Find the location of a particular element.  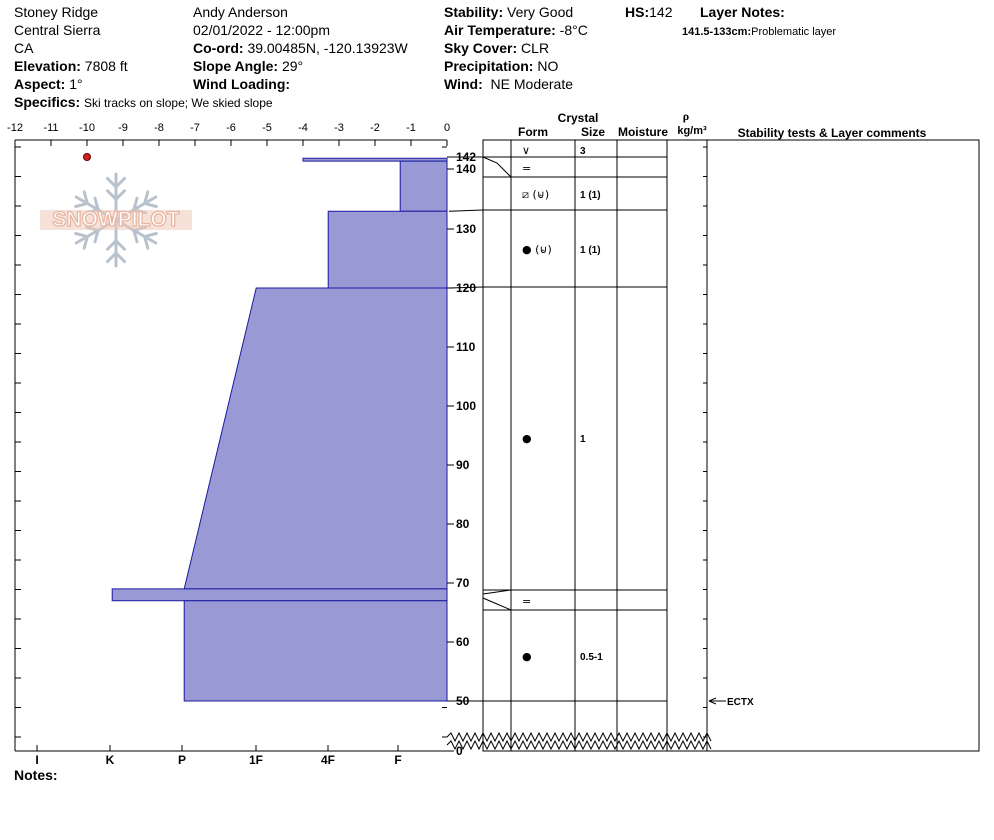

temp-tick-label: -10 is located at coordinates (87, 128).